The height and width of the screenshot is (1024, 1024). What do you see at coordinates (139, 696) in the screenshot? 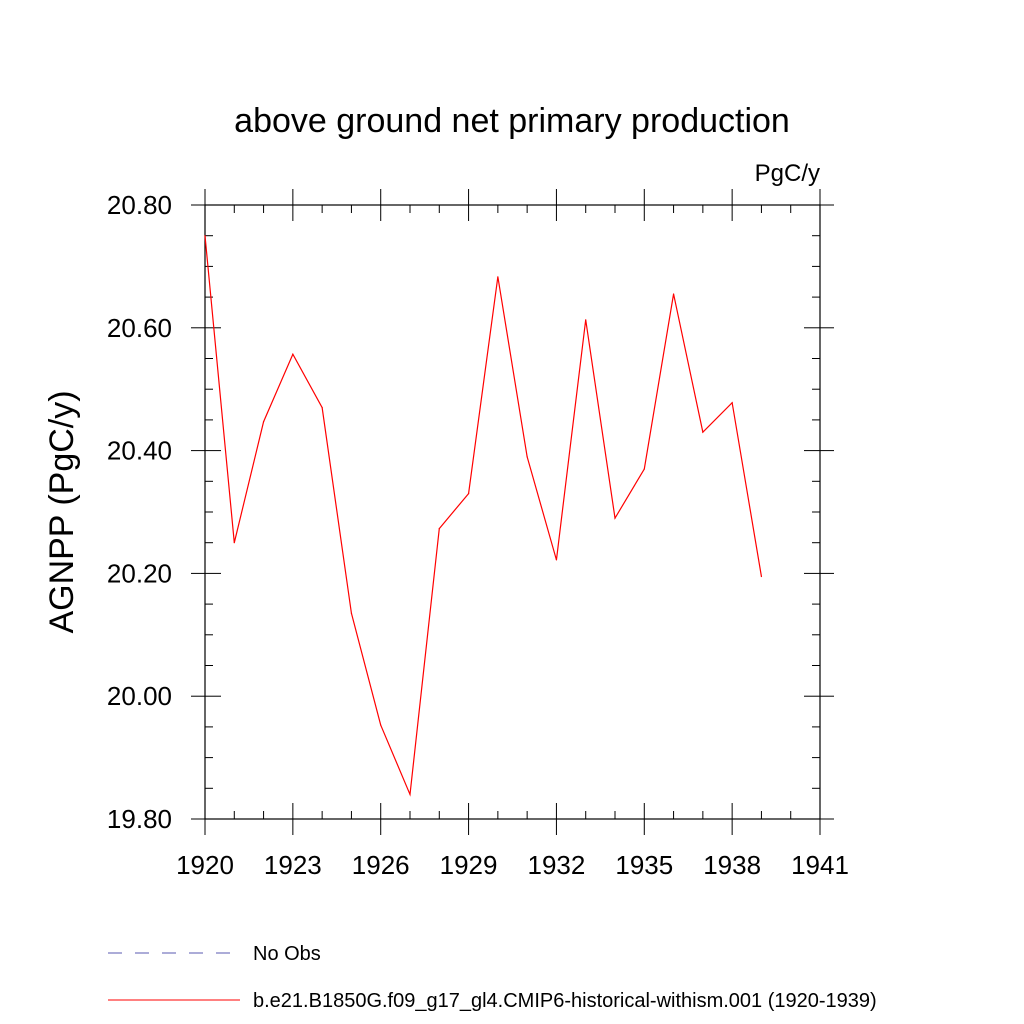
I see `y-tick-label: 20.00` at bounding box center [139, 696].